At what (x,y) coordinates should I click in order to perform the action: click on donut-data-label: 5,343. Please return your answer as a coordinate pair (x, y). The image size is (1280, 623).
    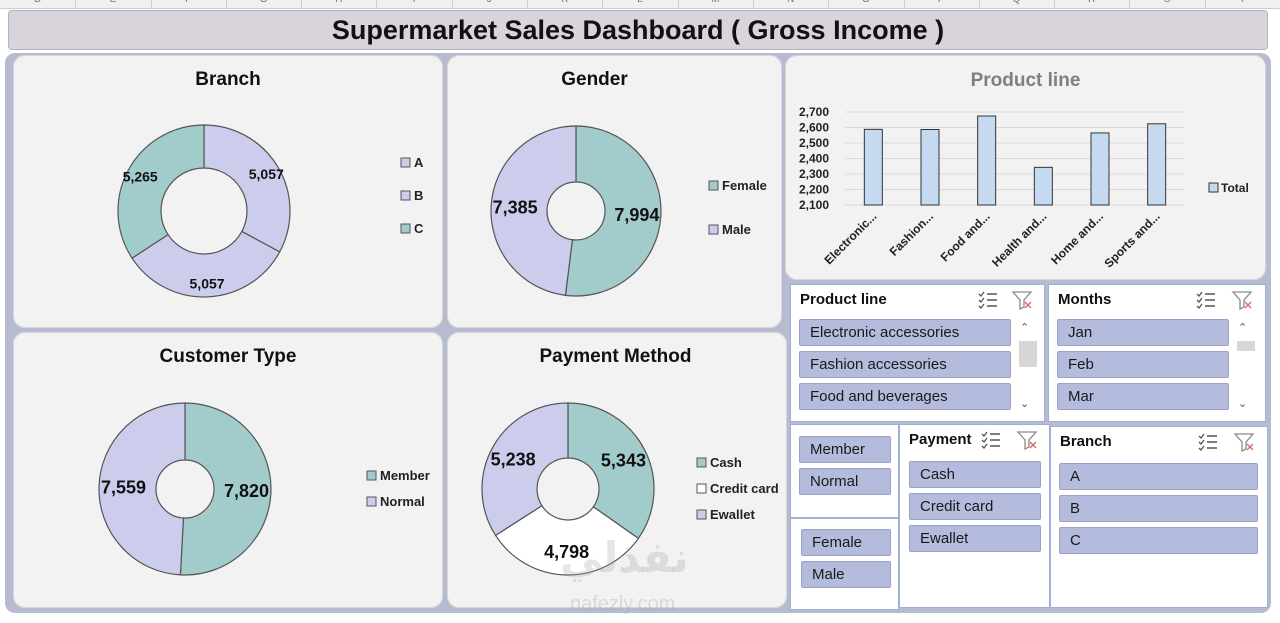
    Looking at the image, I should click on (623, 460).